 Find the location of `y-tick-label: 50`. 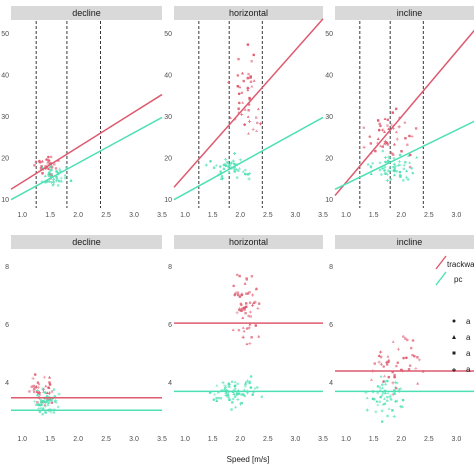

y-tick-label: 50 is located at coordinates (168, 34).